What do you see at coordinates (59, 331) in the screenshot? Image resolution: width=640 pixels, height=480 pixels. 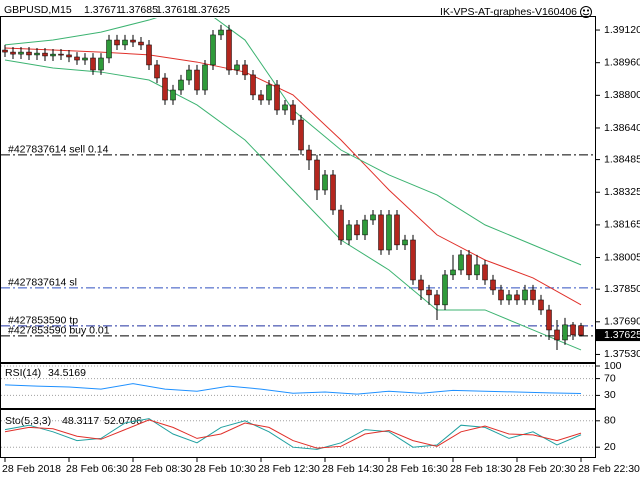 I see `order-label: #427853590 buy 0.01` at bounding box center [59, 331].